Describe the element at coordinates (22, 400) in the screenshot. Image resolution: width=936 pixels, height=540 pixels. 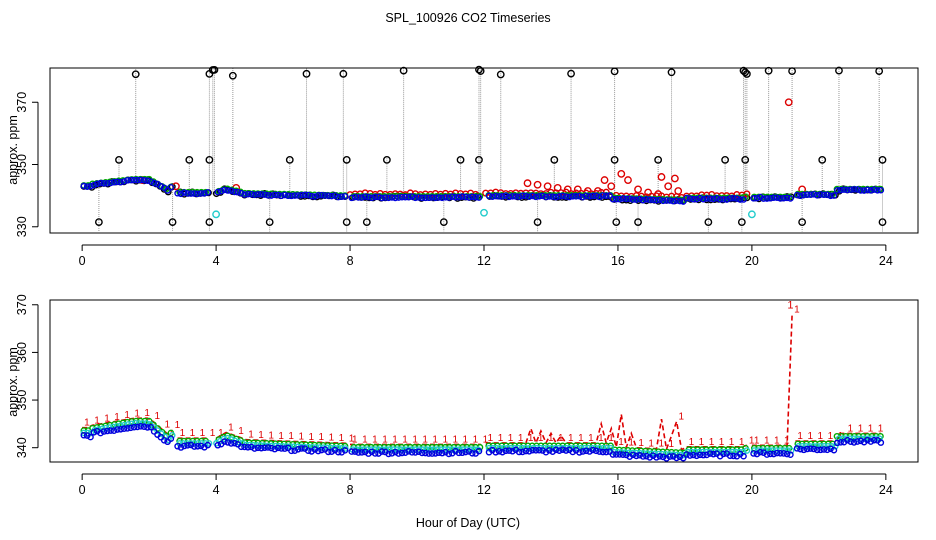
I see `bottom-y-tick-label: 350` at that location.